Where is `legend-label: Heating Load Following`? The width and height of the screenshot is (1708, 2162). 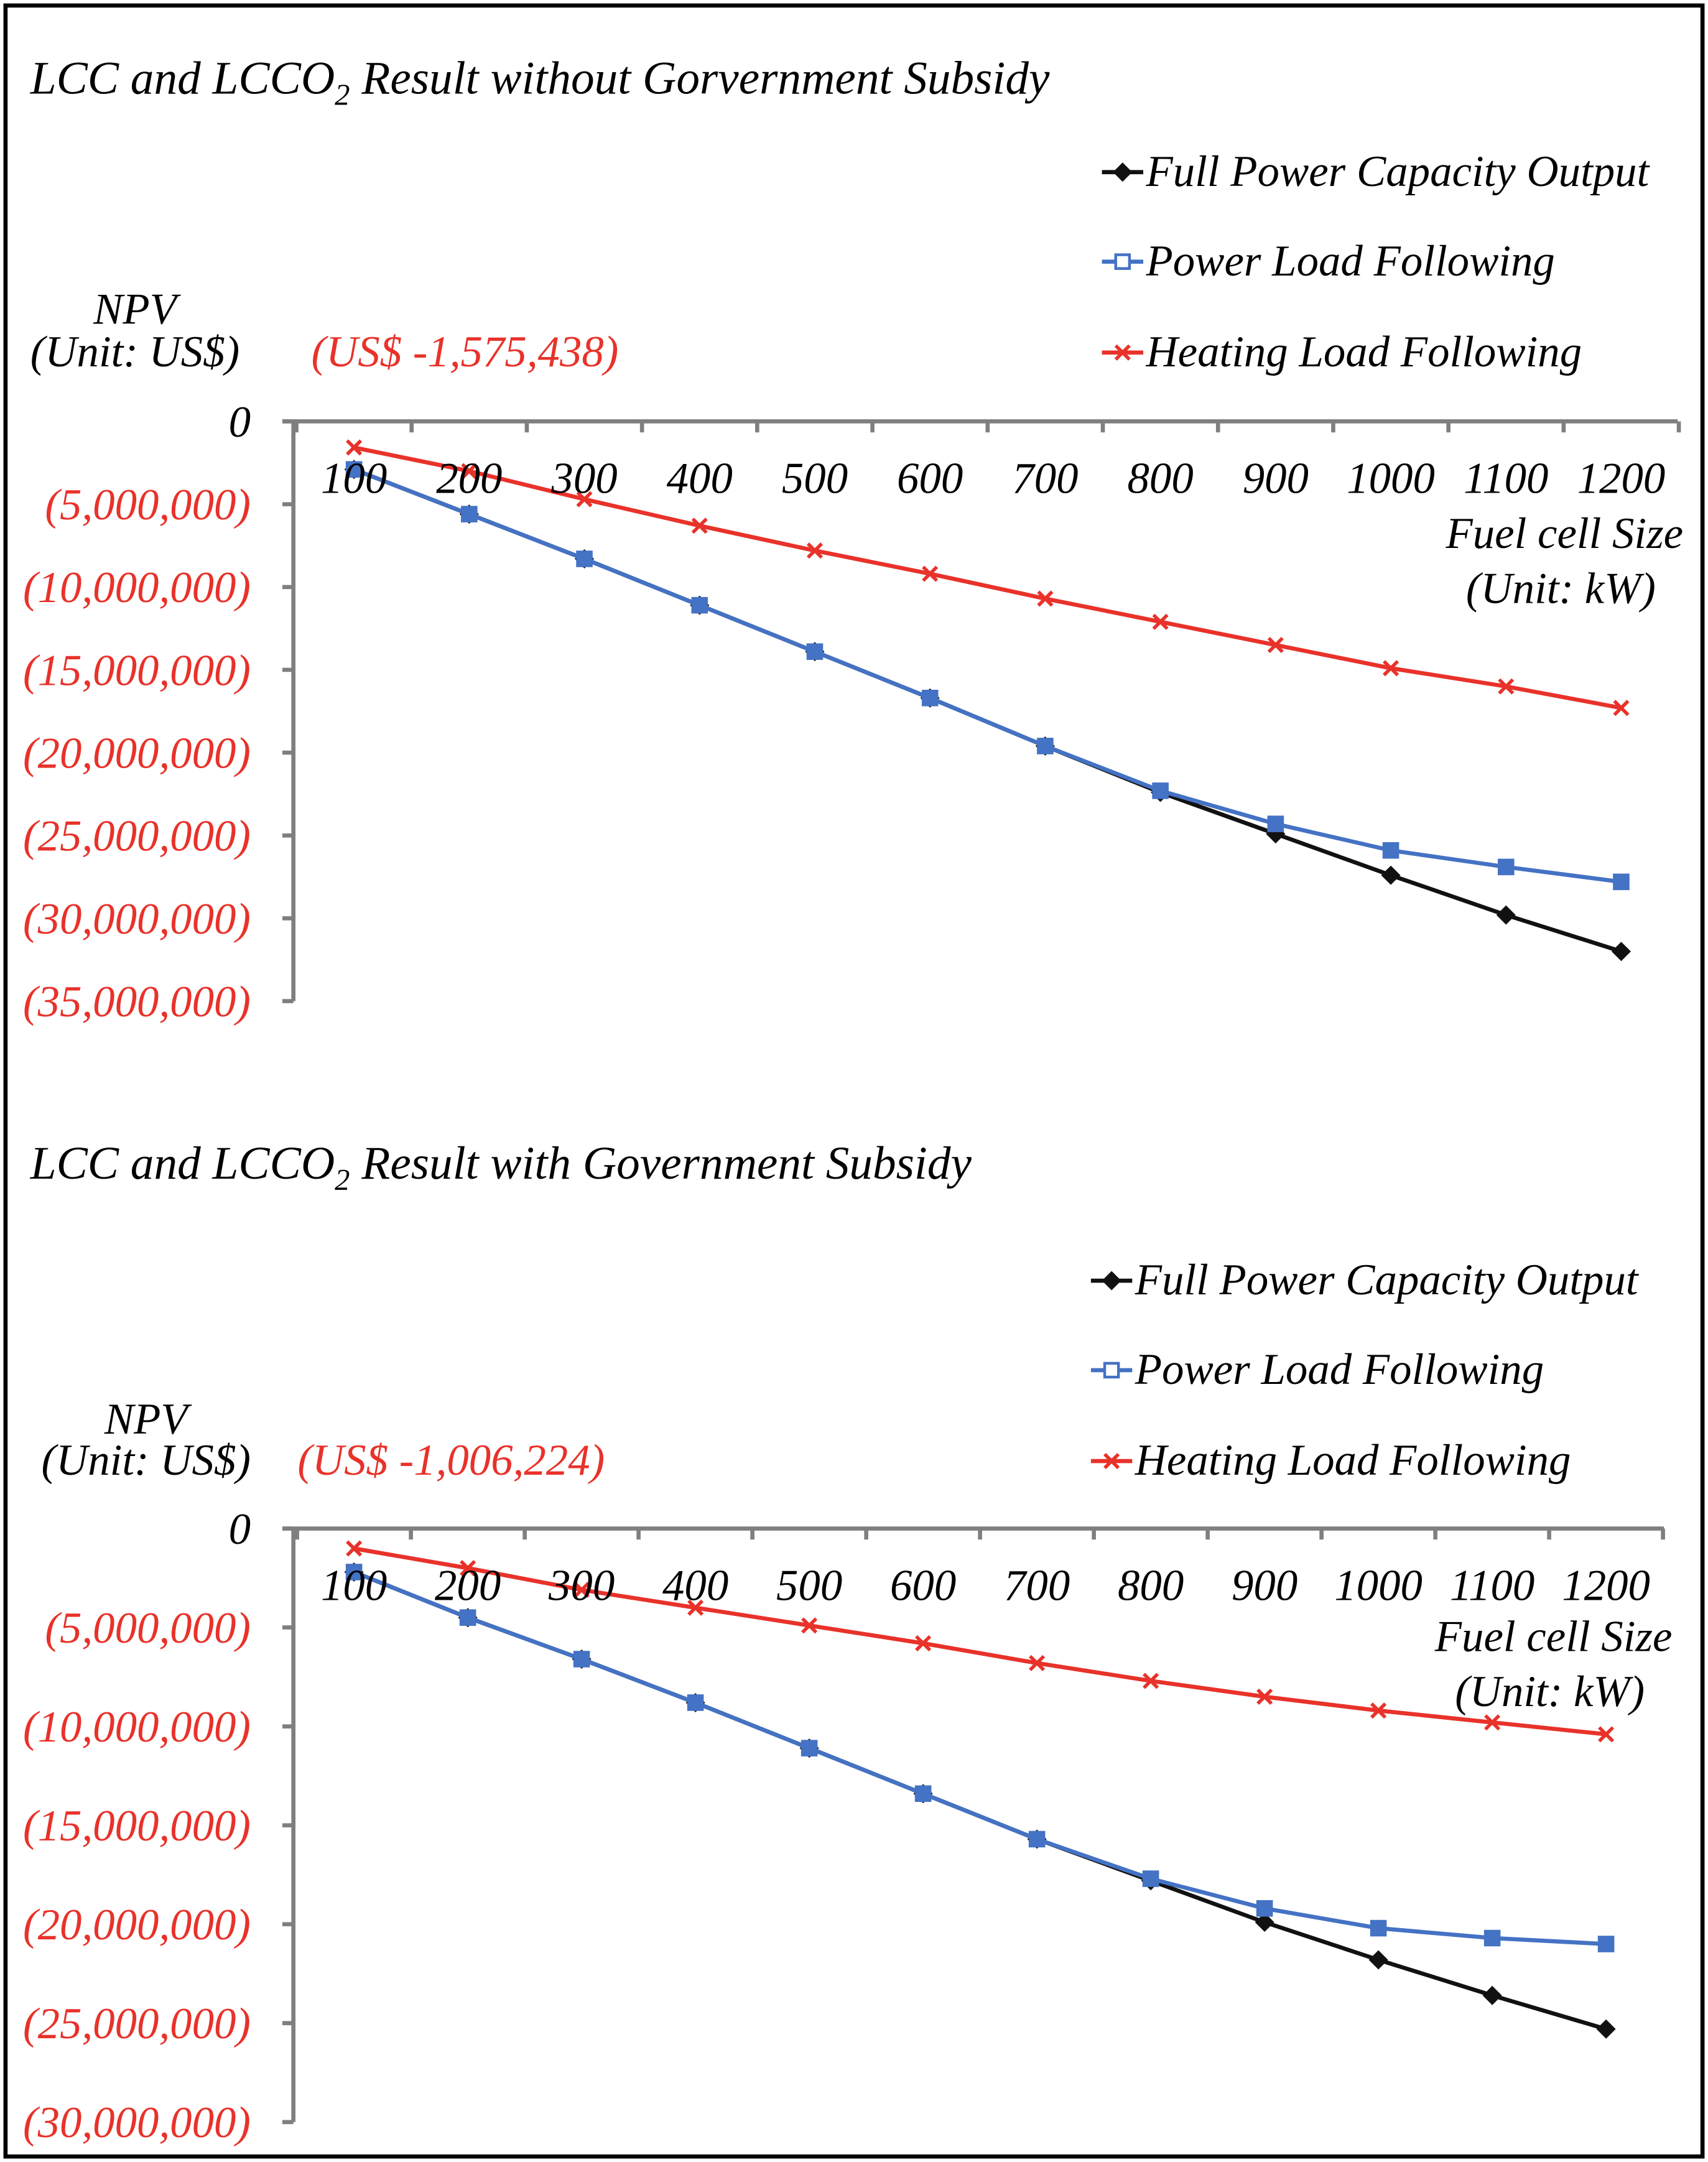
legend-label: Heating Load Following is located at coordinates (1353, 1460).